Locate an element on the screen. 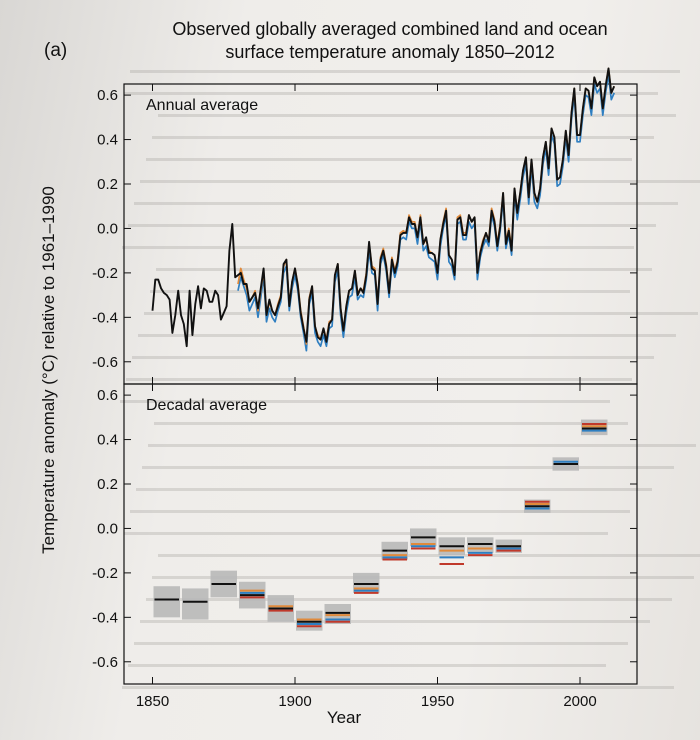 The height and width of the screenshot is (740, 700). x-axis-label: Year is located at coordinates (344, 717).